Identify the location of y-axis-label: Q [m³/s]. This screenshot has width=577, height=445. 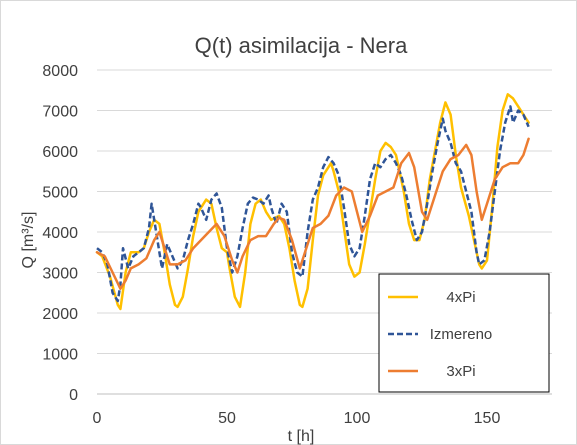
(28, 240).